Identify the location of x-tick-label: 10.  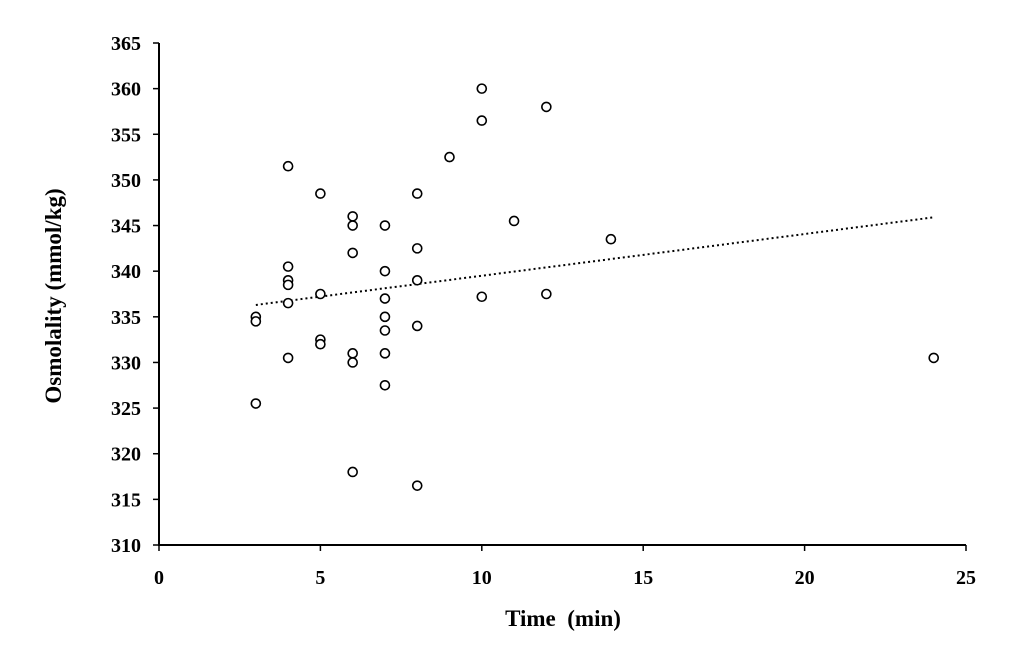
(482, 578).